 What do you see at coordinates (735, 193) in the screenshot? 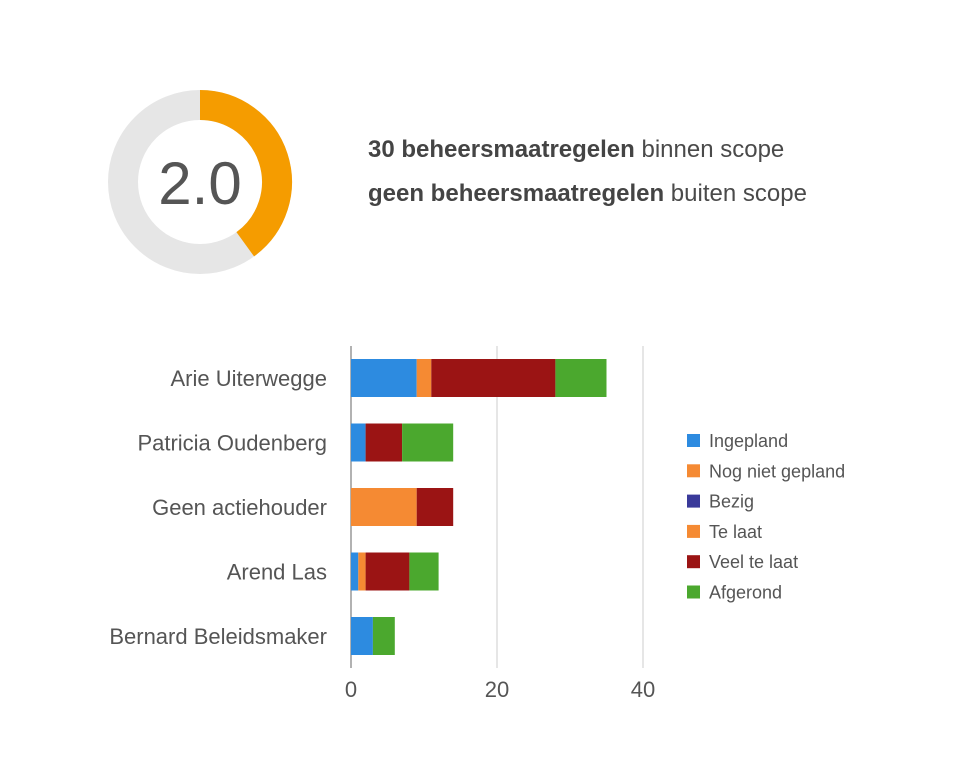
I see `out-of-scope-label: buiten scope` at bounding box center [735, 193].